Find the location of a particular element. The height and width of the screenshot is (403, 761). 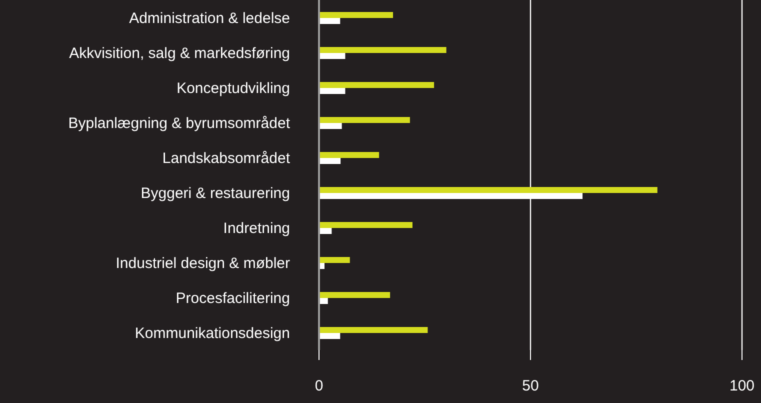

y-tick-label: Industriel design & møbler is located at coordinates (203, 263).